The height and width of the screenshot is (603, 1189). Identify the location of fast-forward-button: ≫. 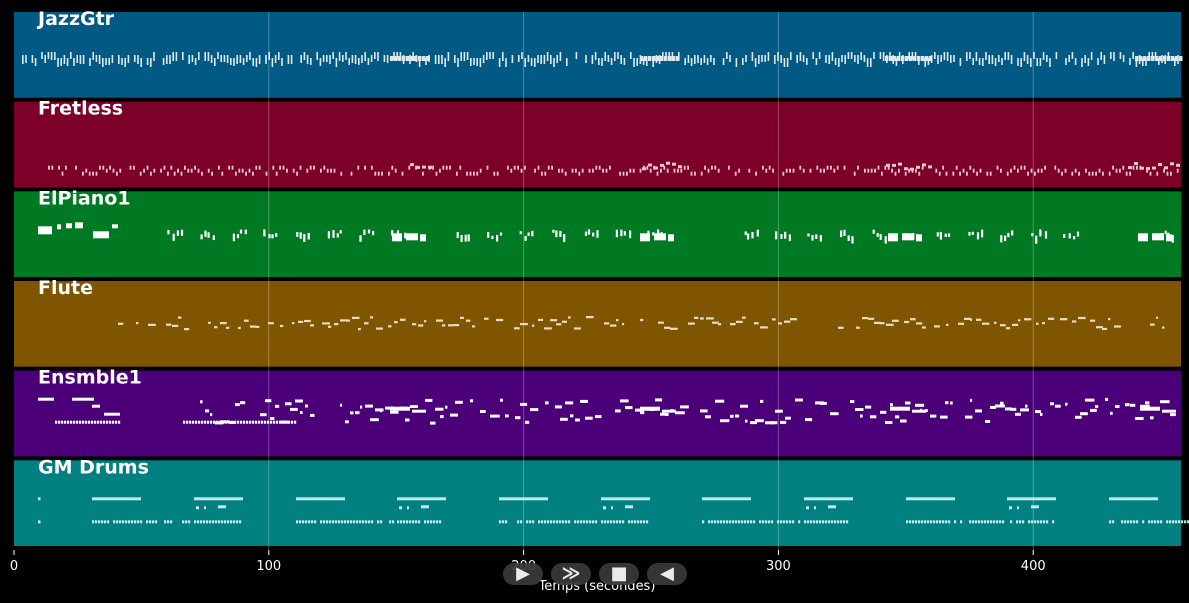
(571, 574).